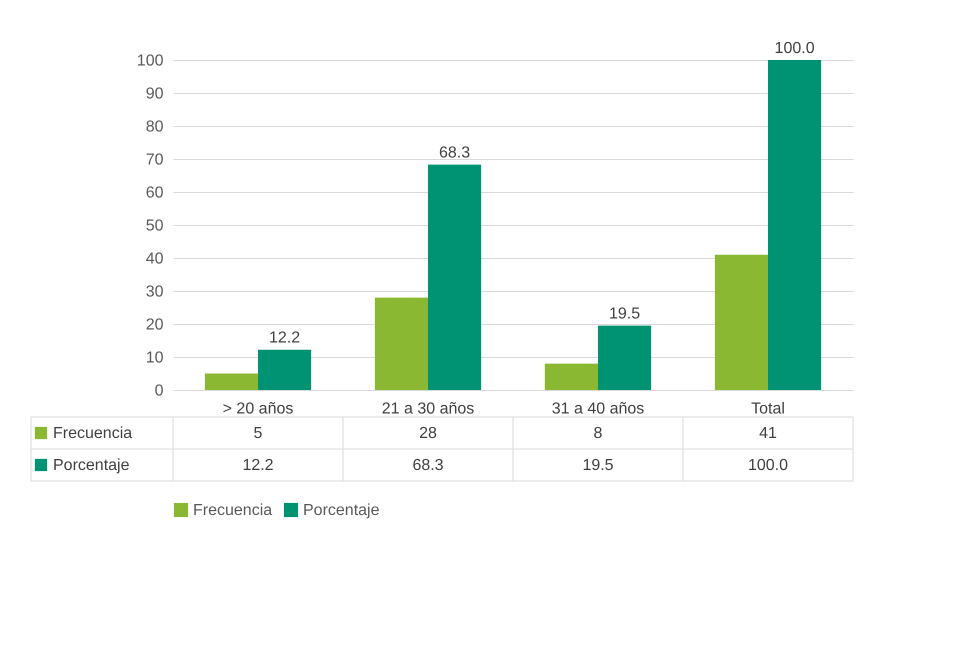  Describe the element at coordinates (428, 465) in the screenshot. I see `data-label: 68.3` at that location.